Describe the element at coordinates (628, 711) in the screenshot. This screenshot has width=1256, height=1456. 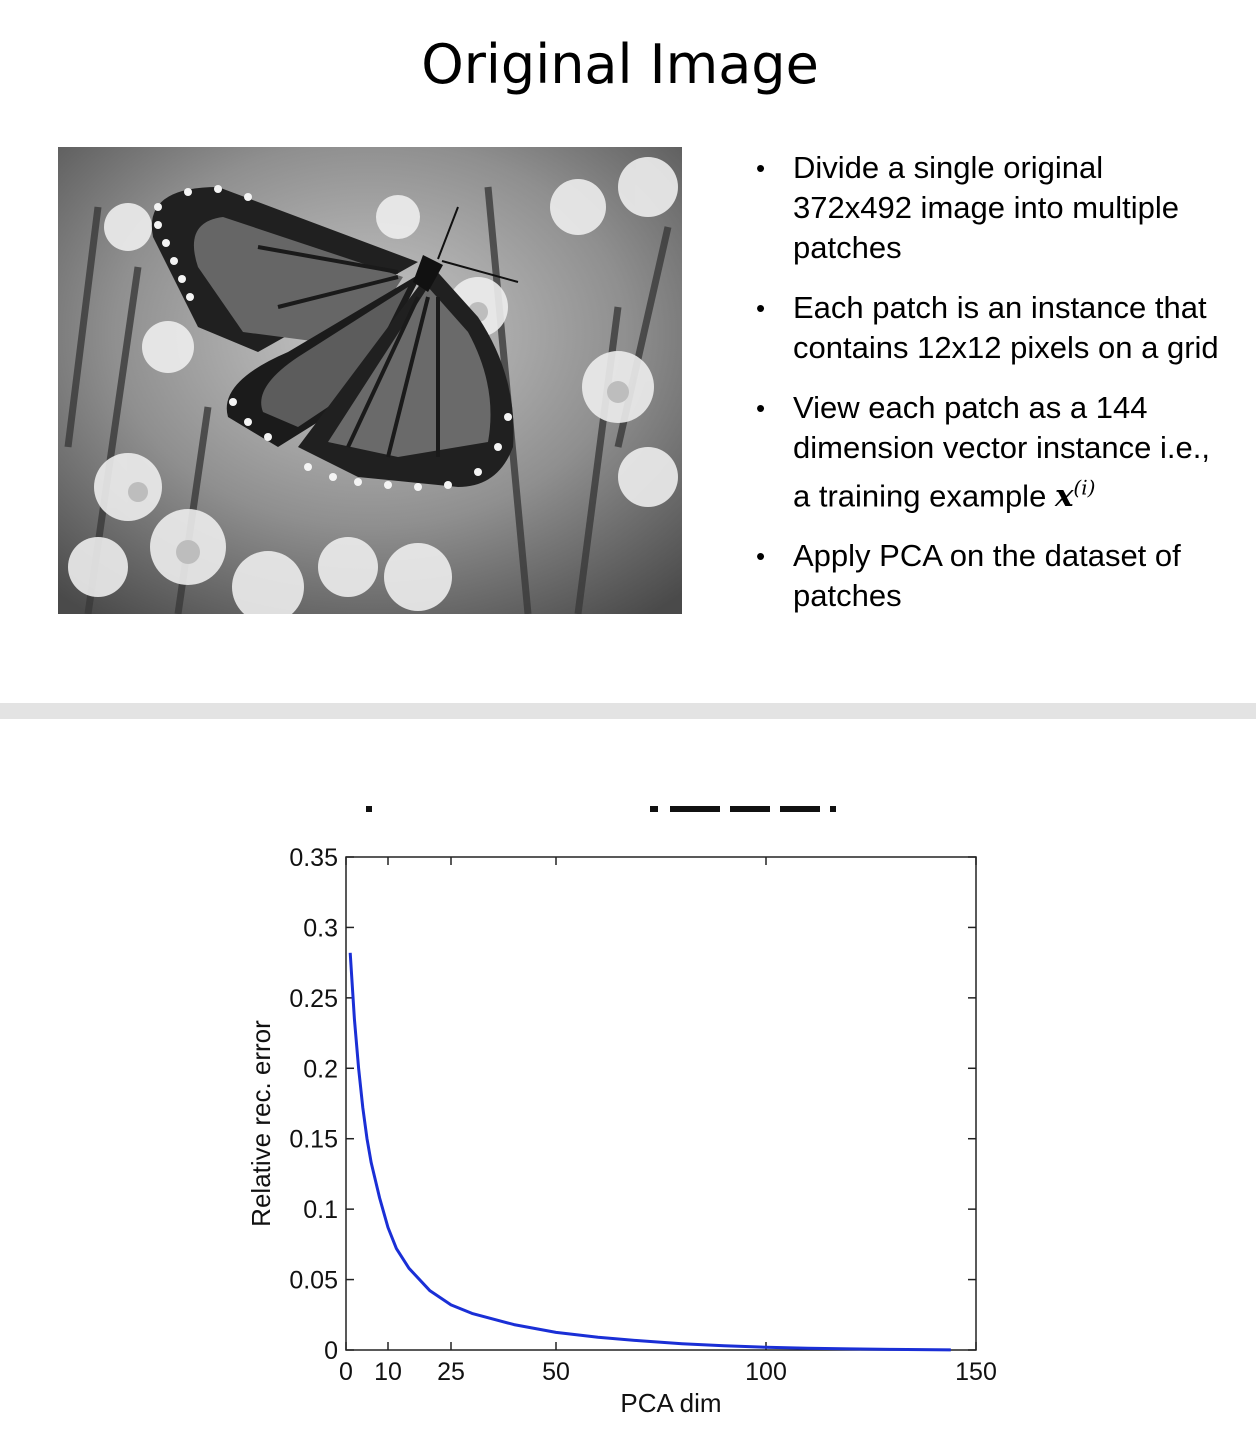
I see `slide-divider` at that location.